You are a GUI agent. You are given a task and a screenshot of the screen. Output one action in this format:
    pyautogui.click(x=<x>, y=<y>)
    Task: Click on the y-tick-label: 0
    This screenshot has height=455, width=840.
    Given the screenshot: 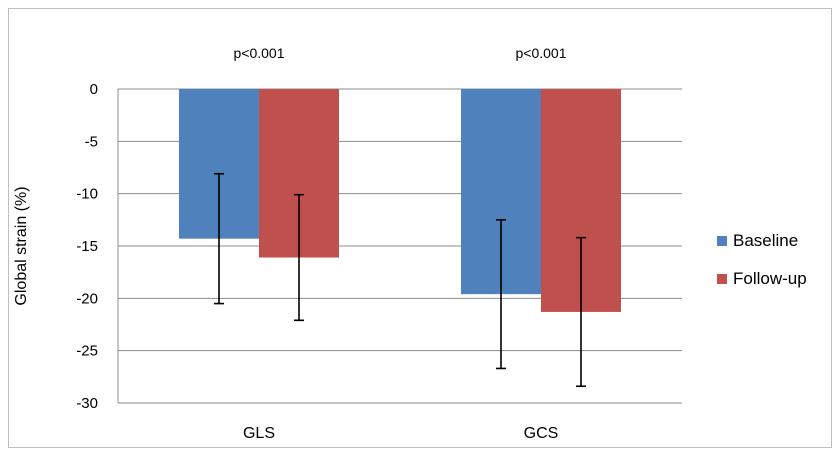 What is the action you would take?
    pyautogui.click(x=94, y=89)
    